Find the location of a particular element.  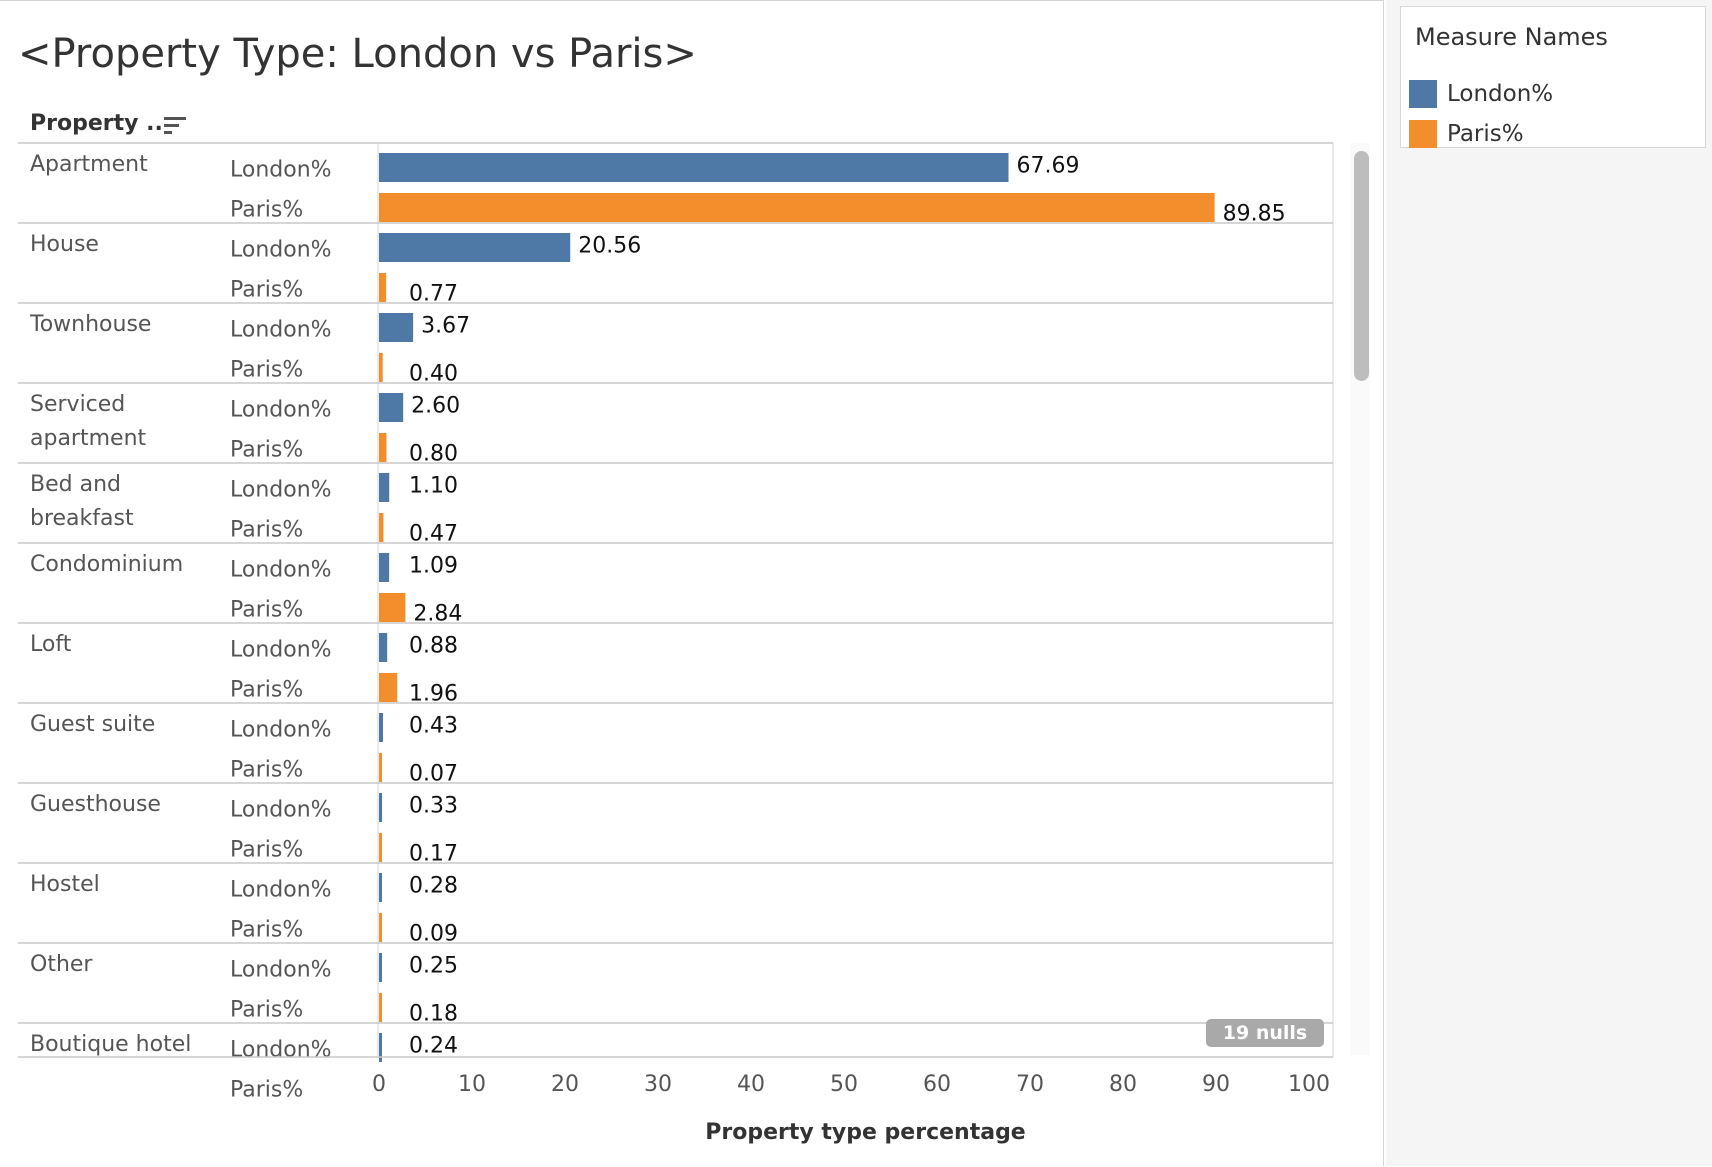

measure-label-paris-serviced-apartment: Paris% is located at coordinates (266, 450).